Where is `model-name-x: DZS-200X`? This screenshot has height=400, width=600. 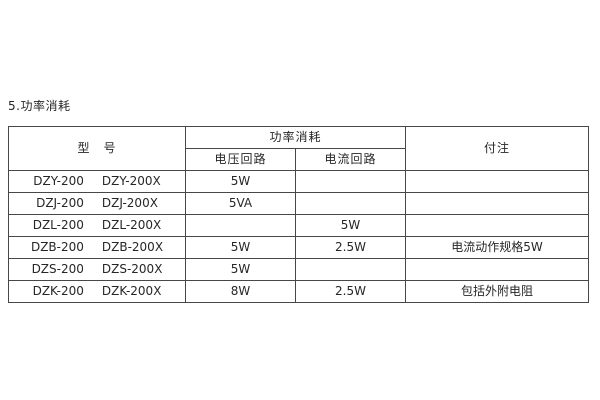 model-name-x: DZS-200X is located at coordinates (132, 269).